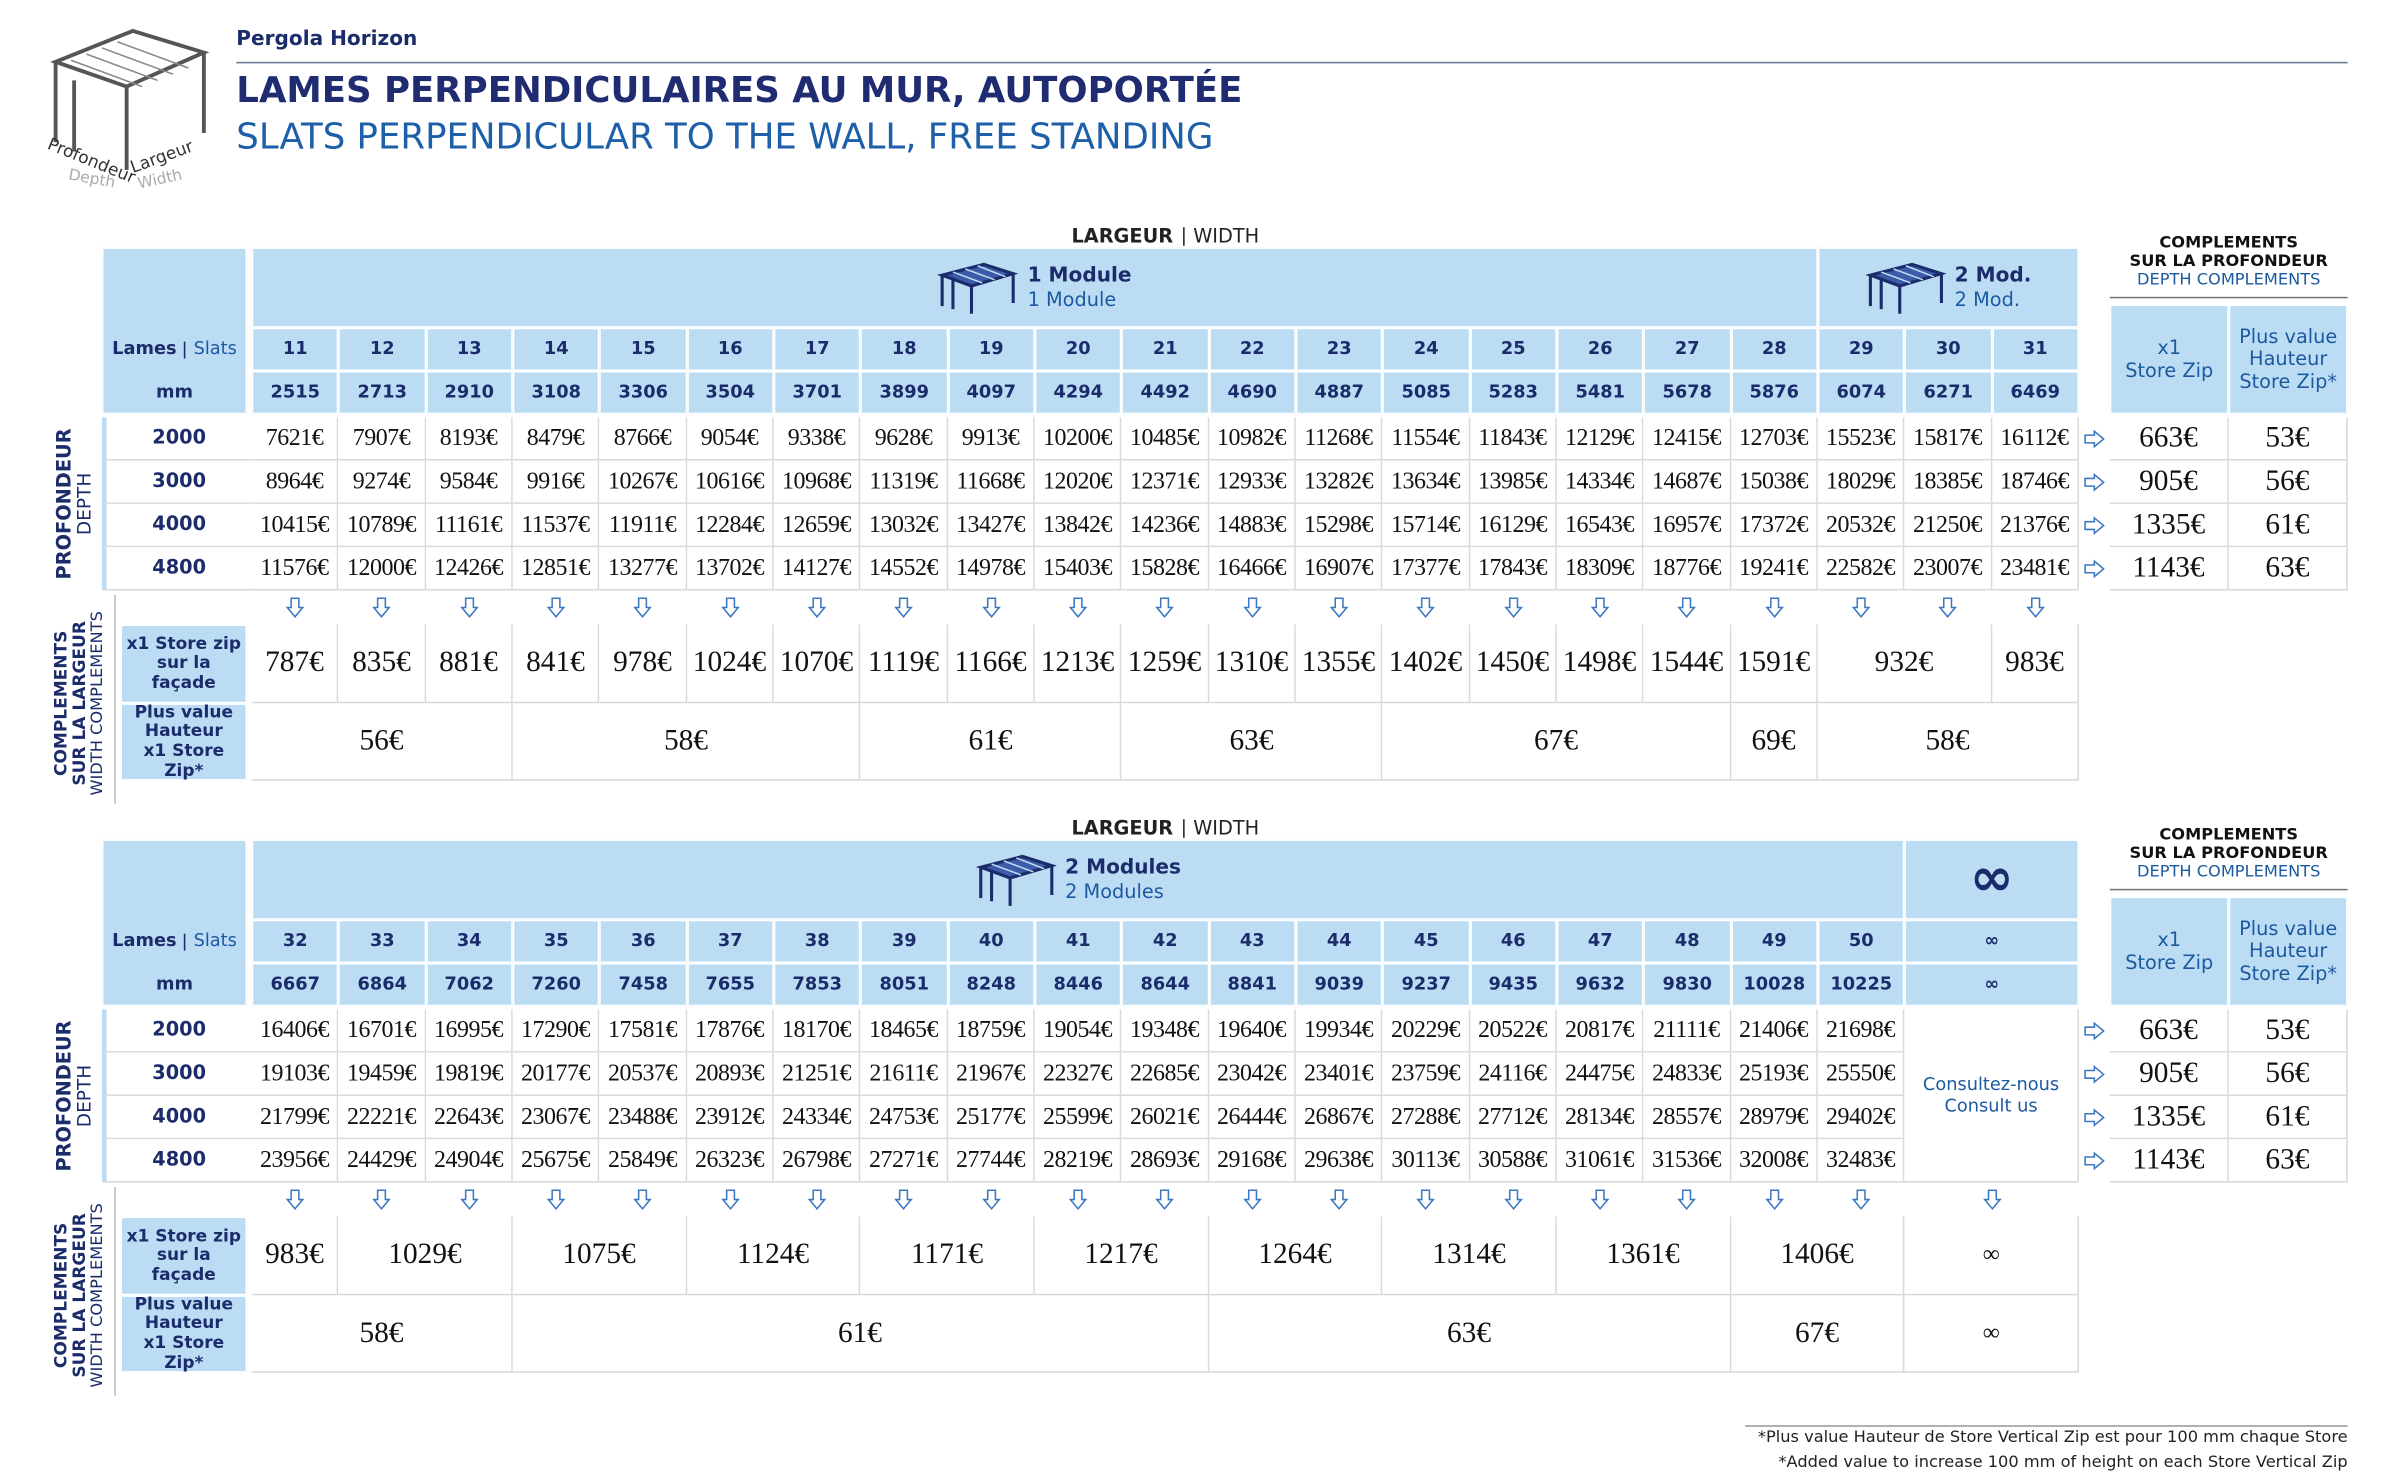 The image size is (2394, 1484). What do you see at coordinates (1079, 275) in the screenshot?
I see `module-name: 1 Module` at bounding box center [1079, 275].